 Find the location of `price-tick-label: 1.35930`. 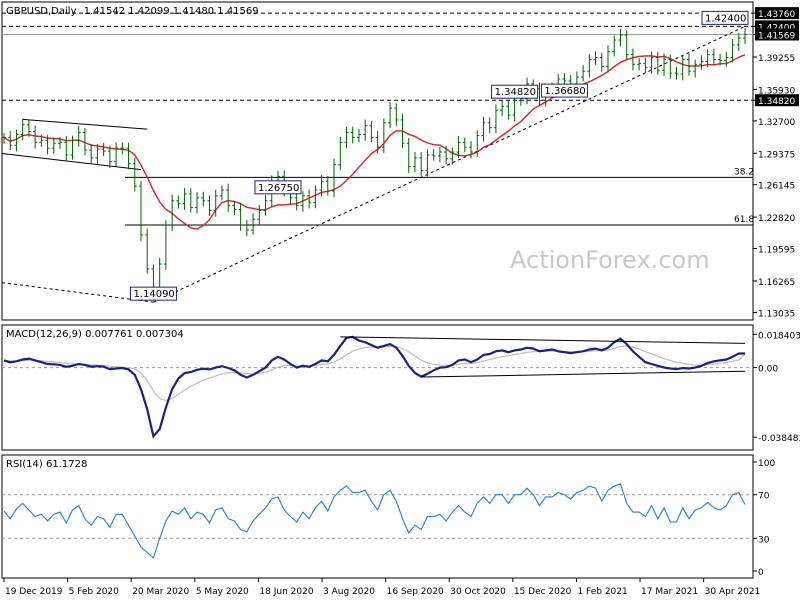

price-tick-label: 1.35930 is located at coordinates (776, 91).